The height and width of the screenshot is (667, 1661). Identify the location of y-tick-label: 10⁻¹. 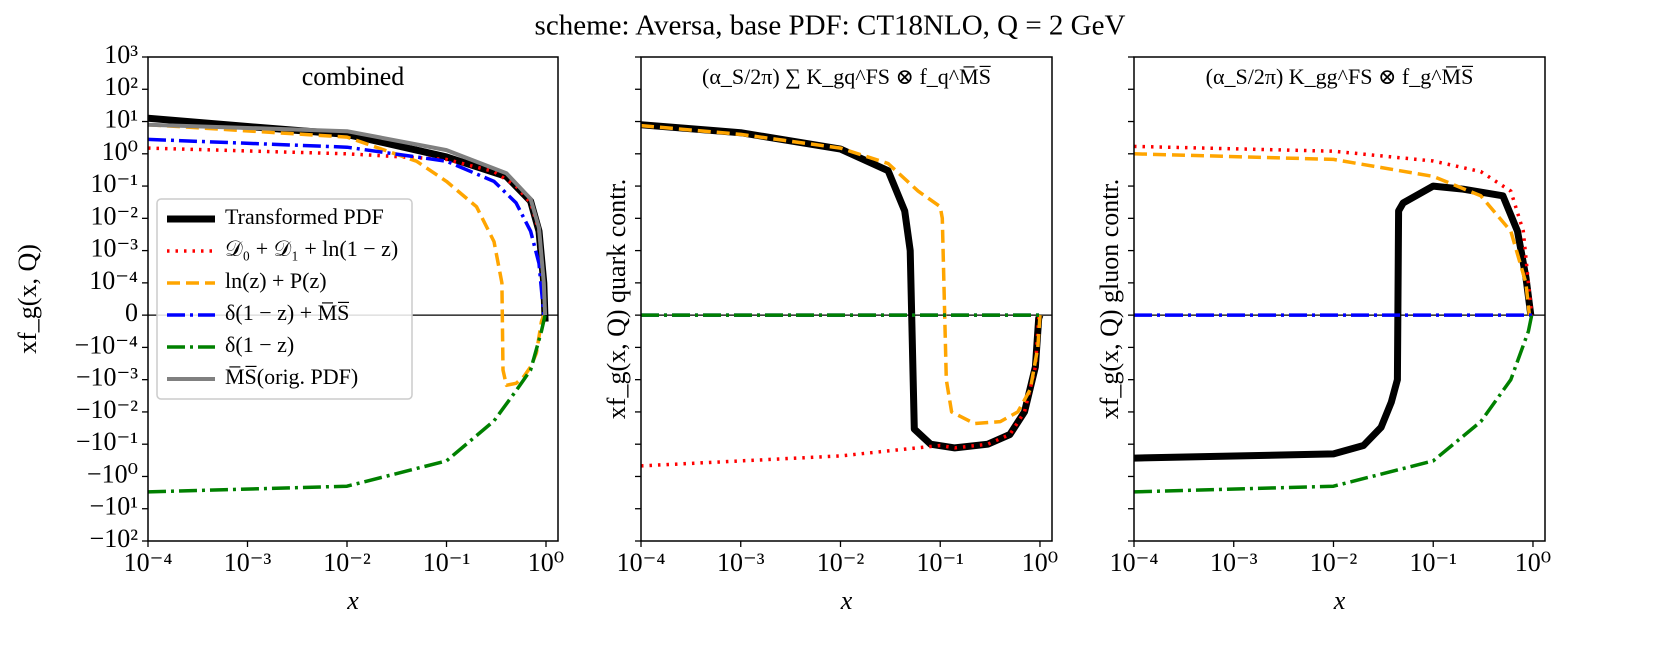
(114, 183).